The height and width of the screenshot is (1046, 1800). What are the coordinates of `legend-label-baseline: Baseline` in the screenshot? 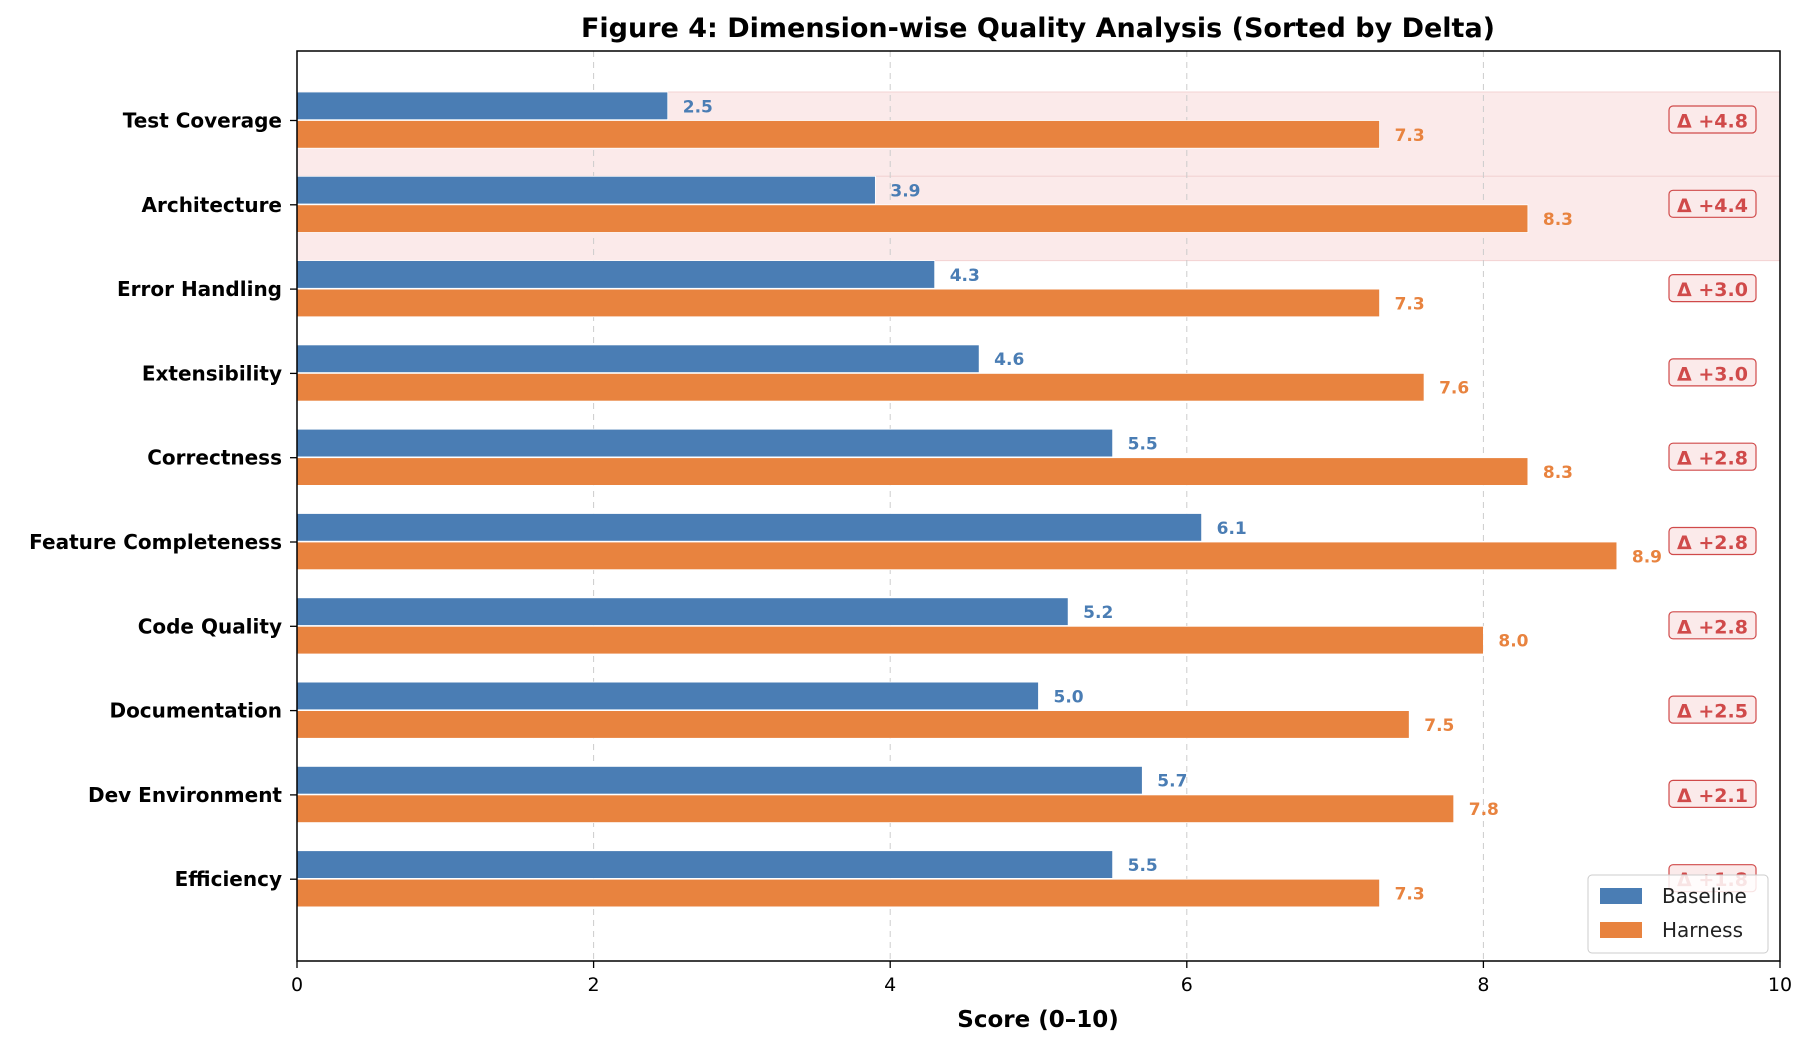 It's located at (1704, 896).